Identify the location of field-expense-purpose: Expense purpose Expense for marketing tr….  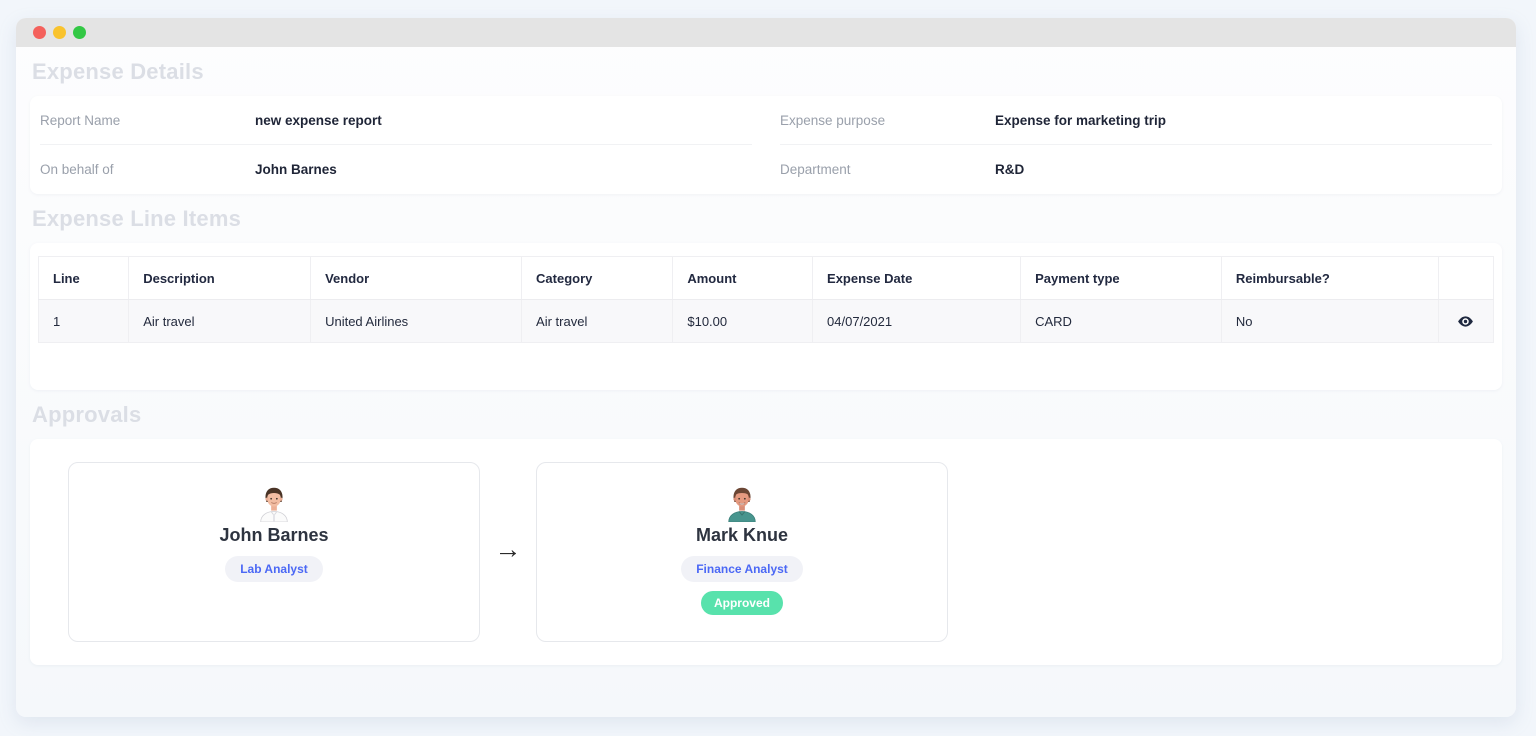
(1136, 120).